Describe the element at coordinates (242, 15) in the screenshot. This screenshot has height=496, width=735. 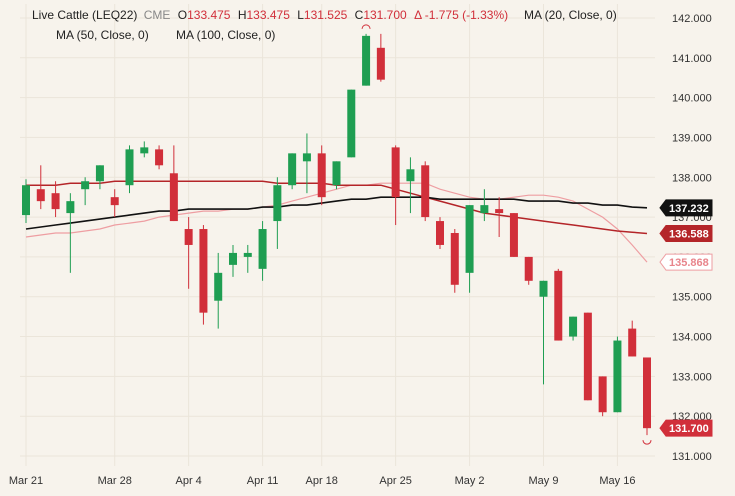
I see `high-label: H` at that location.